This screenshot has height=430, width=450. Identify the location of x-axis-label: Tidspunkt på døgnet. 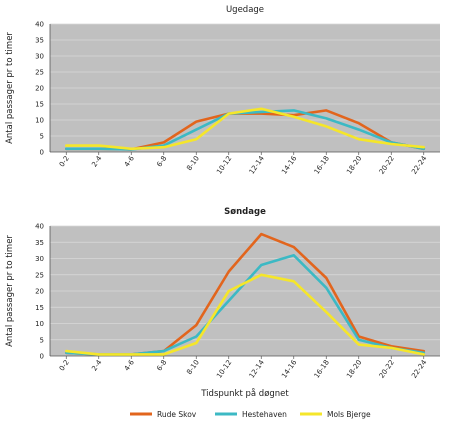
(244, 393).